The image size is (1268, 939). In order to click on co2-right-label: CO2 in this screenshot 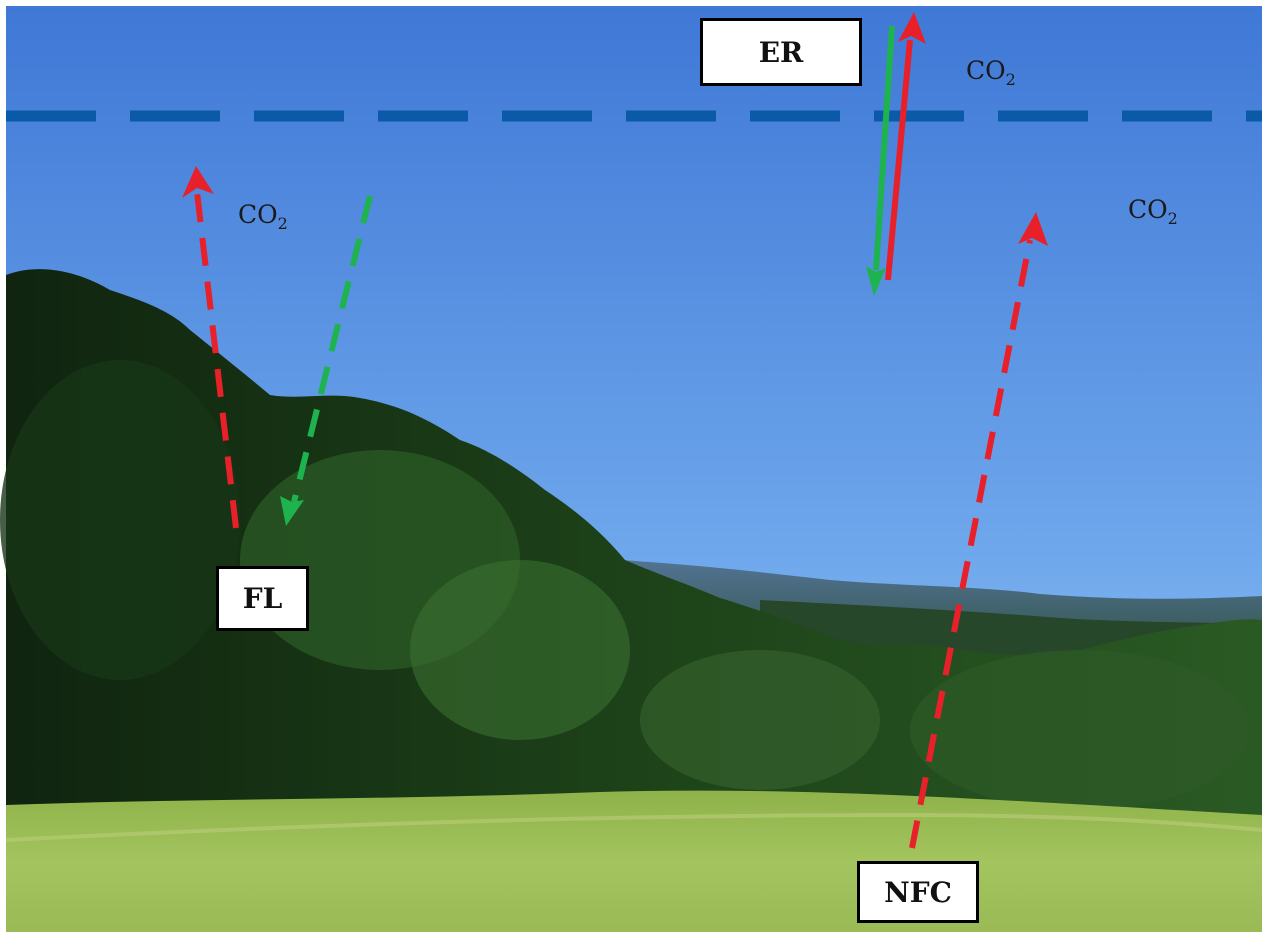, I will do `click(1153, 211)`.